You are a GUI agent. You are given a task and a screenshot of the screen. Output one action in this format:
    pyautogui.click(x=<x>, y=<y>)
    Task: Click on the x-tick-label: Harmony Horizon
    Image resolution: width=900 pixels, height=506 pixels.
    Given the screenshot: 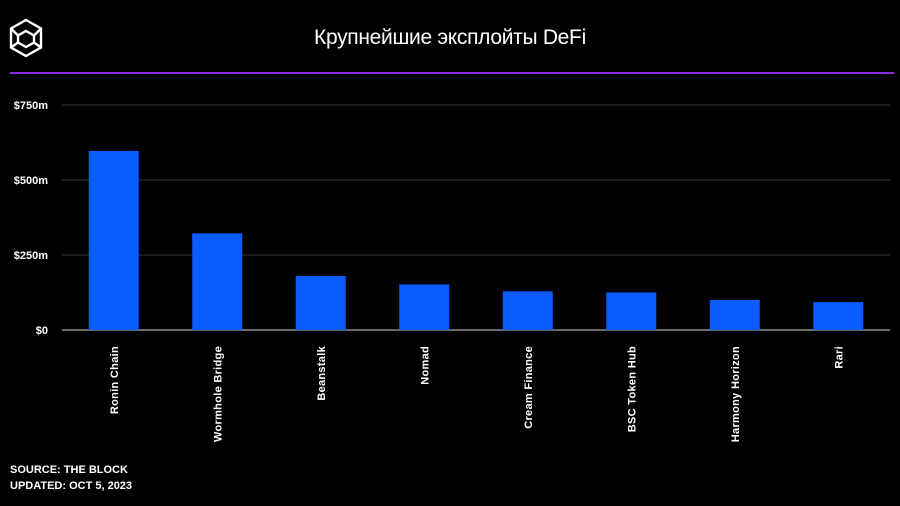 What is the action you would take?
    pyautogui.click(x=736, y=394)
    